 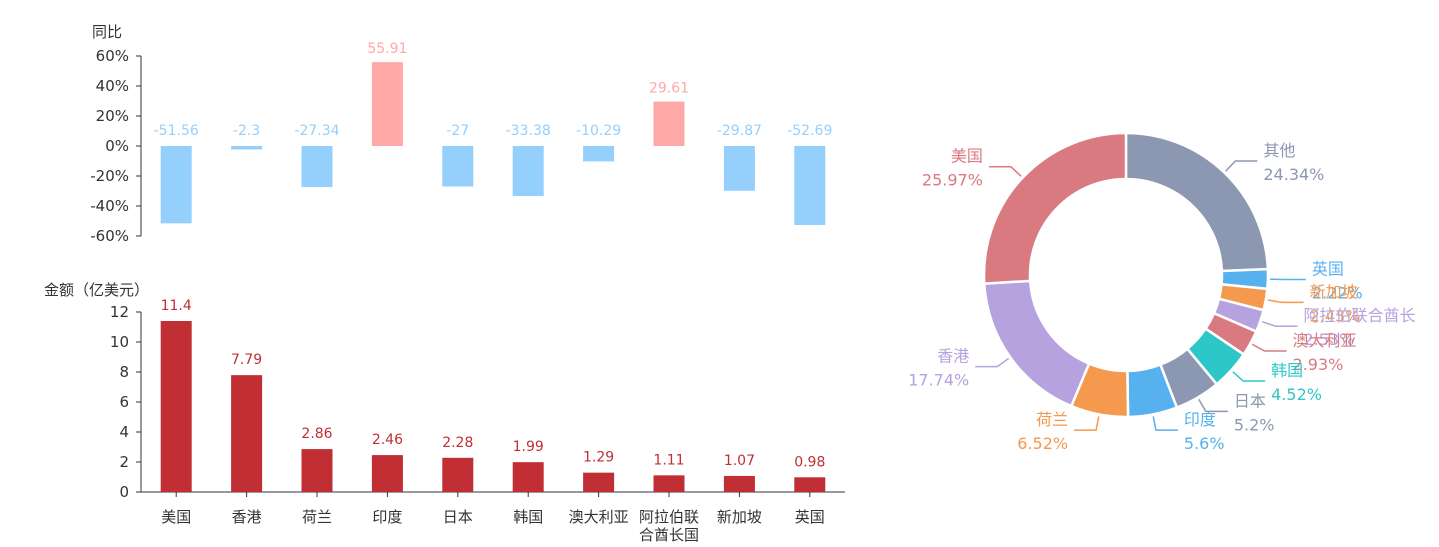 What do you see at coordinates (739, 517) in the screenshot?
I see `amount-x-tick-label: 新加坡` at bounding box center [739, 517].